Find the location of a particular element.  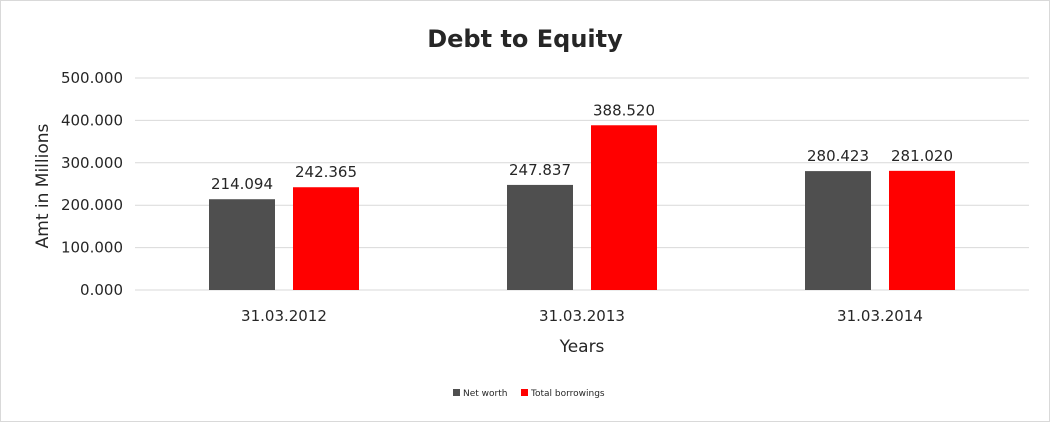

y-tick-label: 200.000 is located at coordinates (92, 205).